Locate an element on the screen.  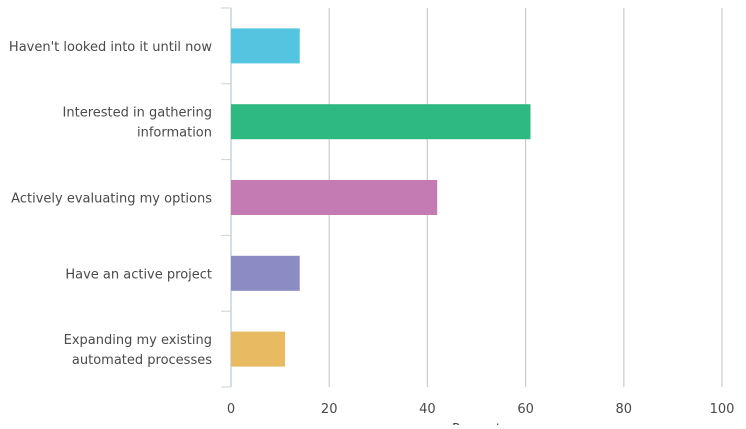
category-label: Have an active project is located at coordinates (138, 274).